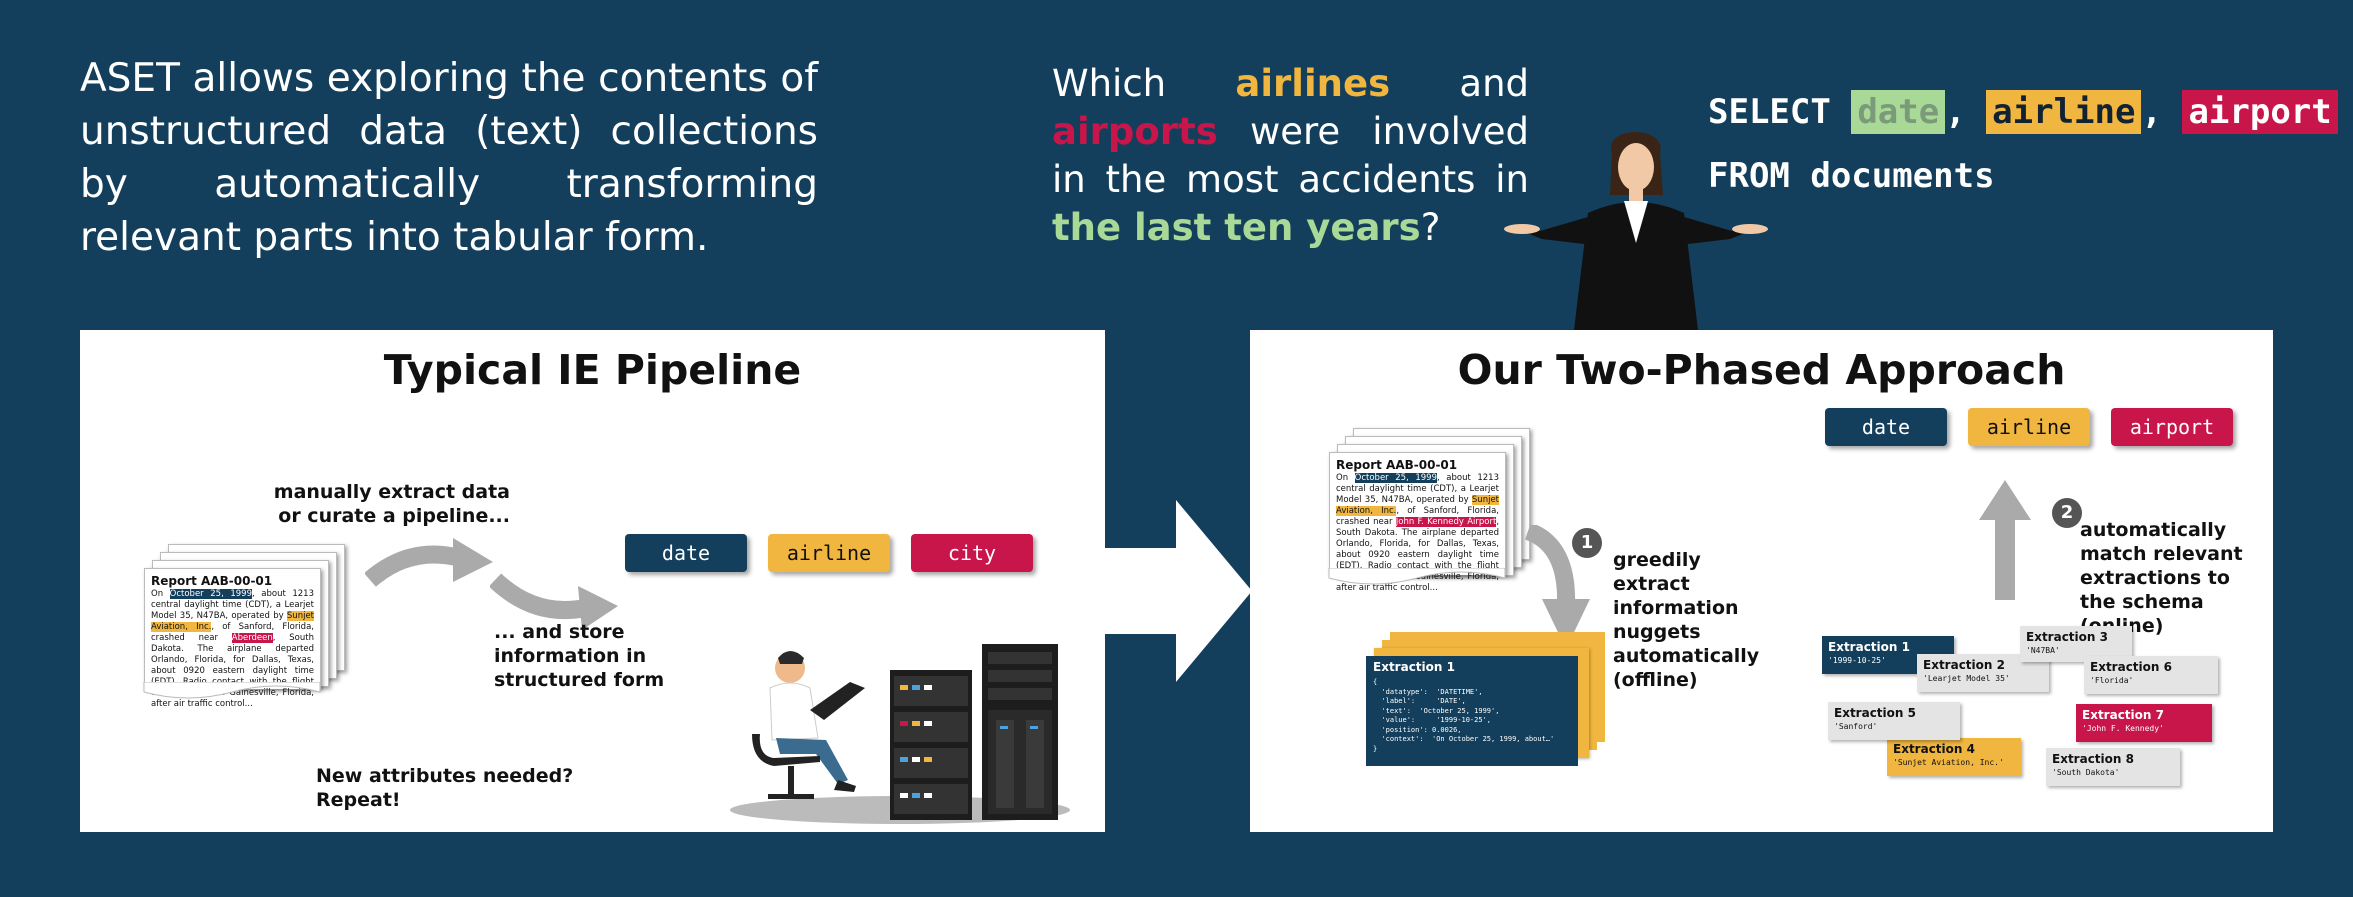 Image resolution: width=2353 pixels, height=897 pixels. Describe the element at coordinates (1587, 543) in the screenshot. I see `step-1-badge: 1` at that location.